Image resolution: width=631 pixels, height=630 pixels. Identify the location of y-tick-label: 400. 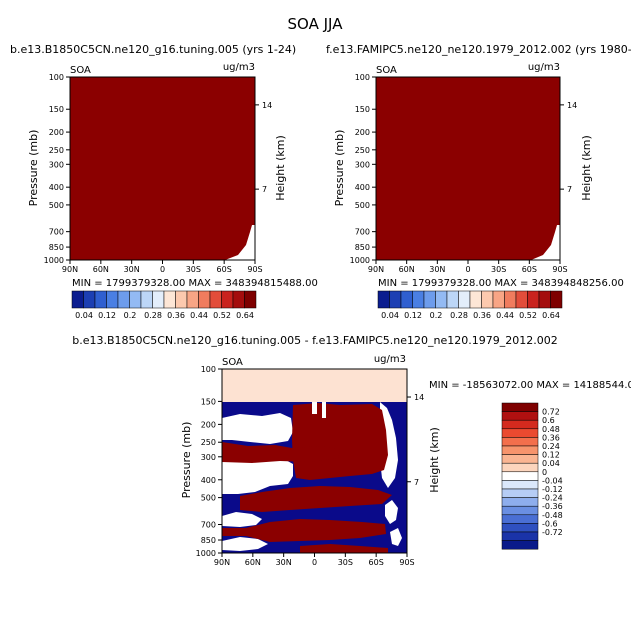
(362, 187).